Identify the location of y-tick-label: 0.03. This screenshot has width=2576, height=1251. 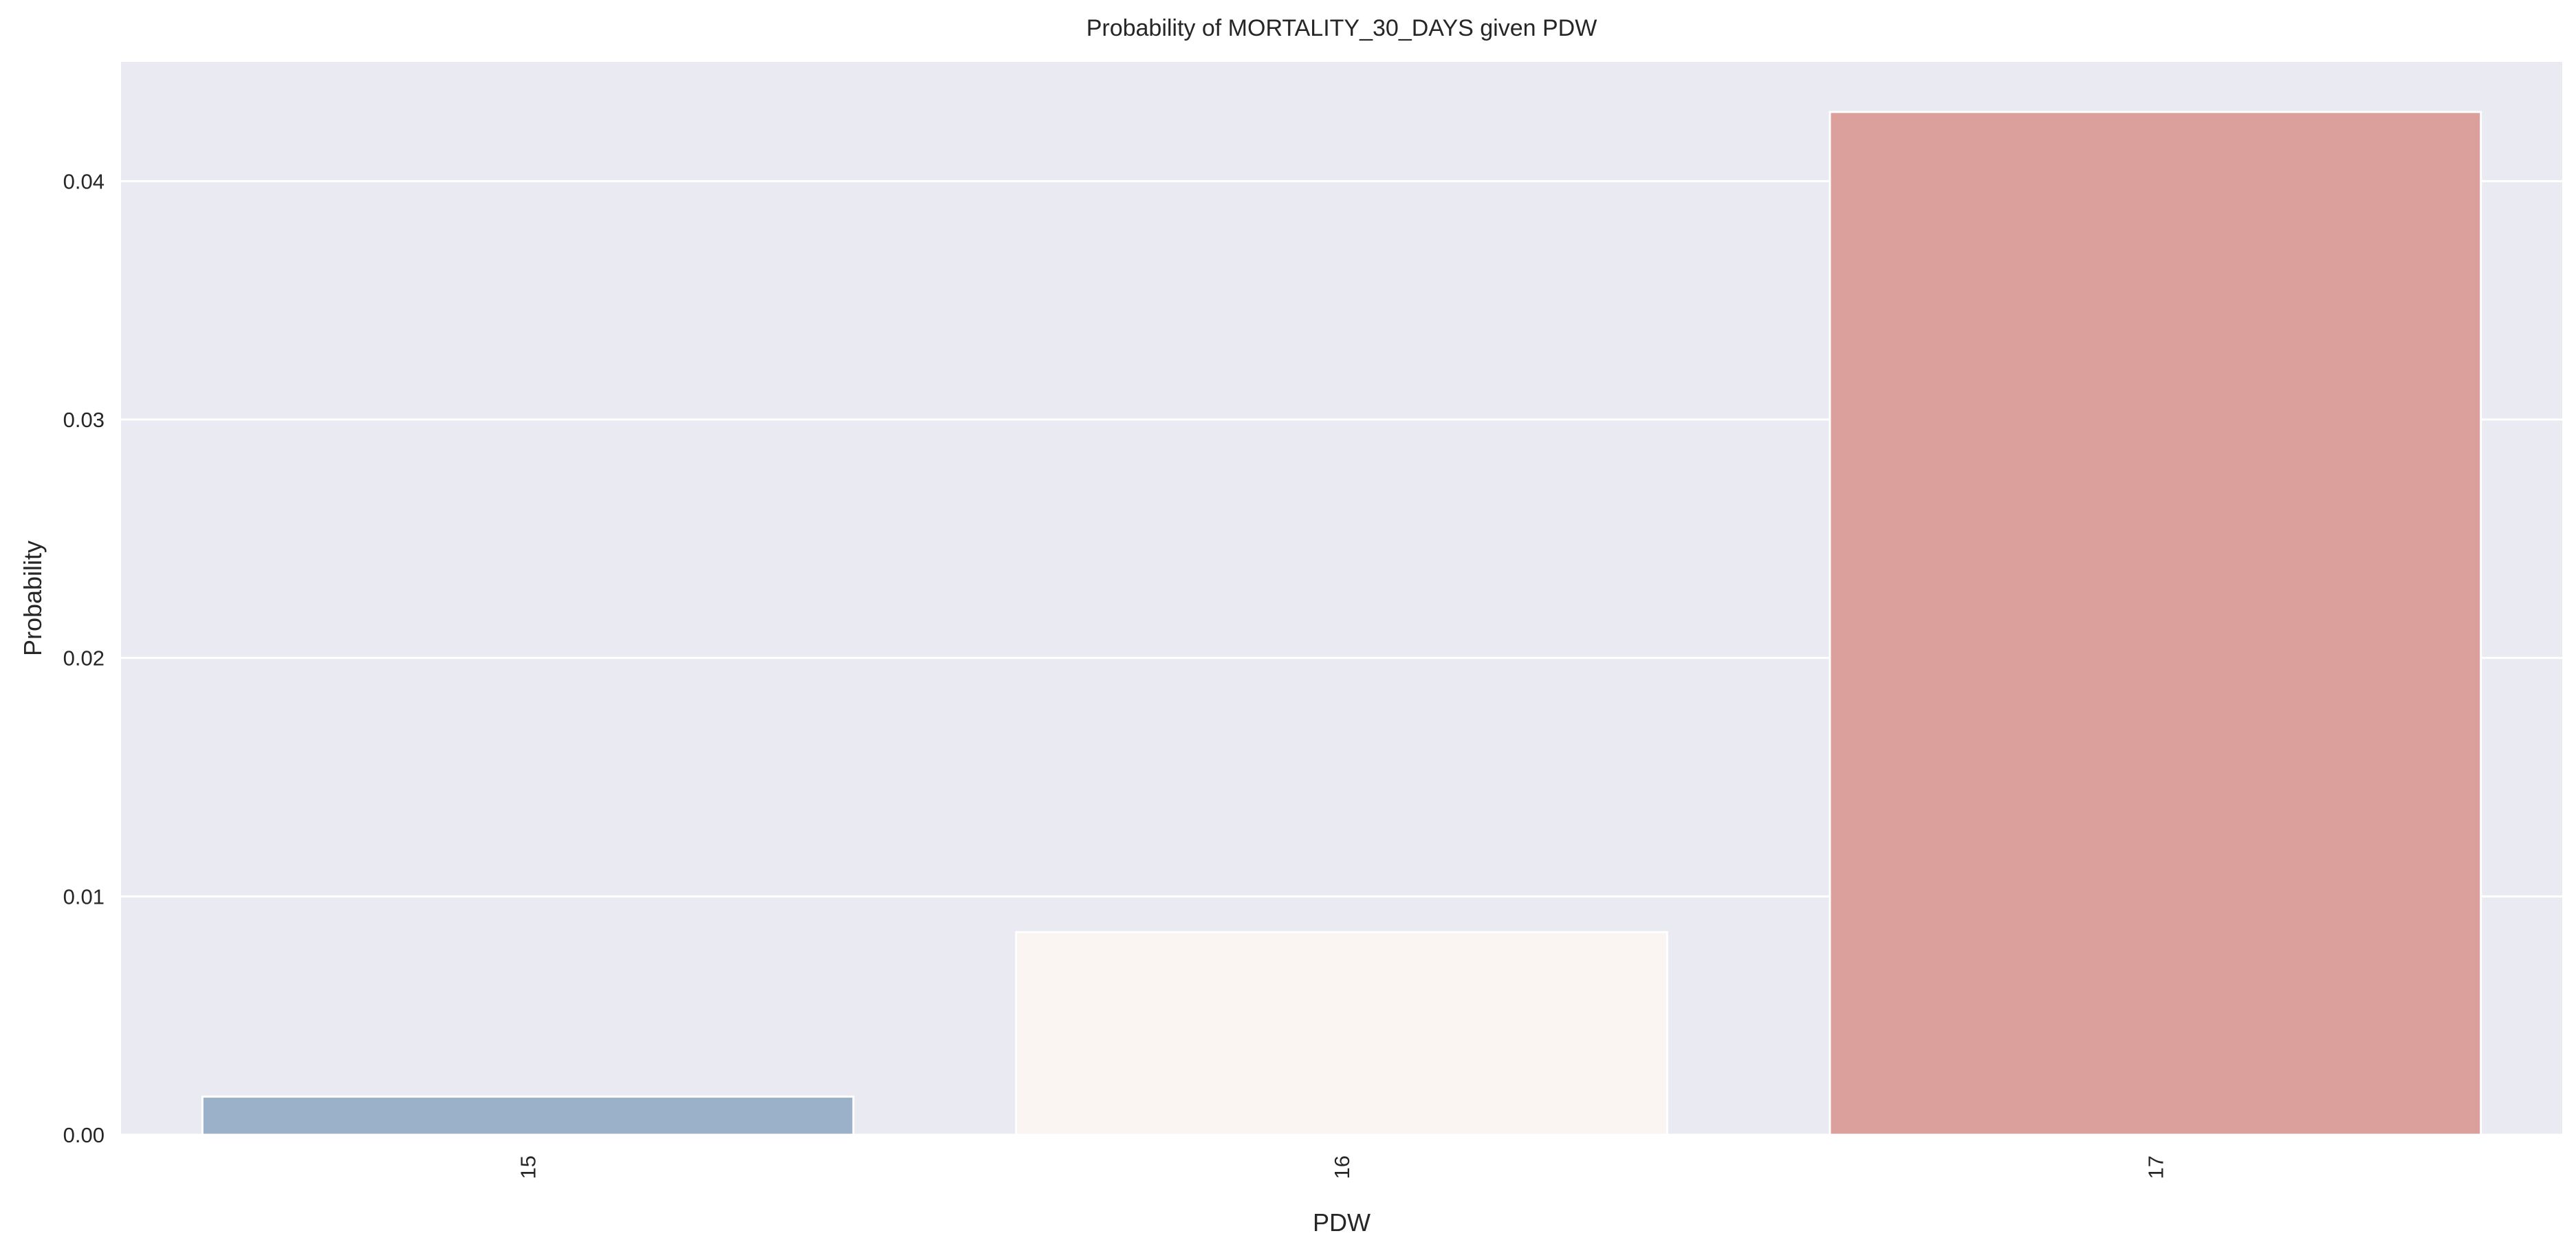
(84, 420).